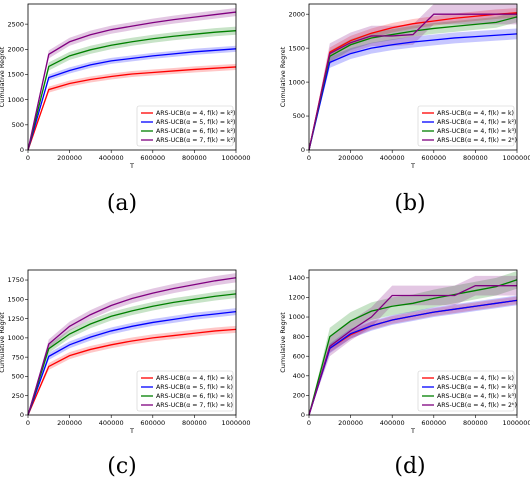 This screenshot has width=530, height=482. I want to click on legend-label: ARS-UCB(α = 5, f(k) = k), so click(194, 387).